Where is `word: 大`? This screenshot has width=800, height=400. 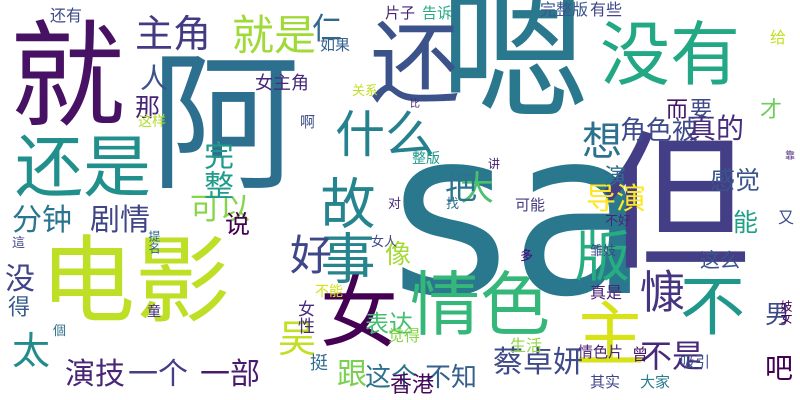 word: 大 is located at coordinates (477, 189).